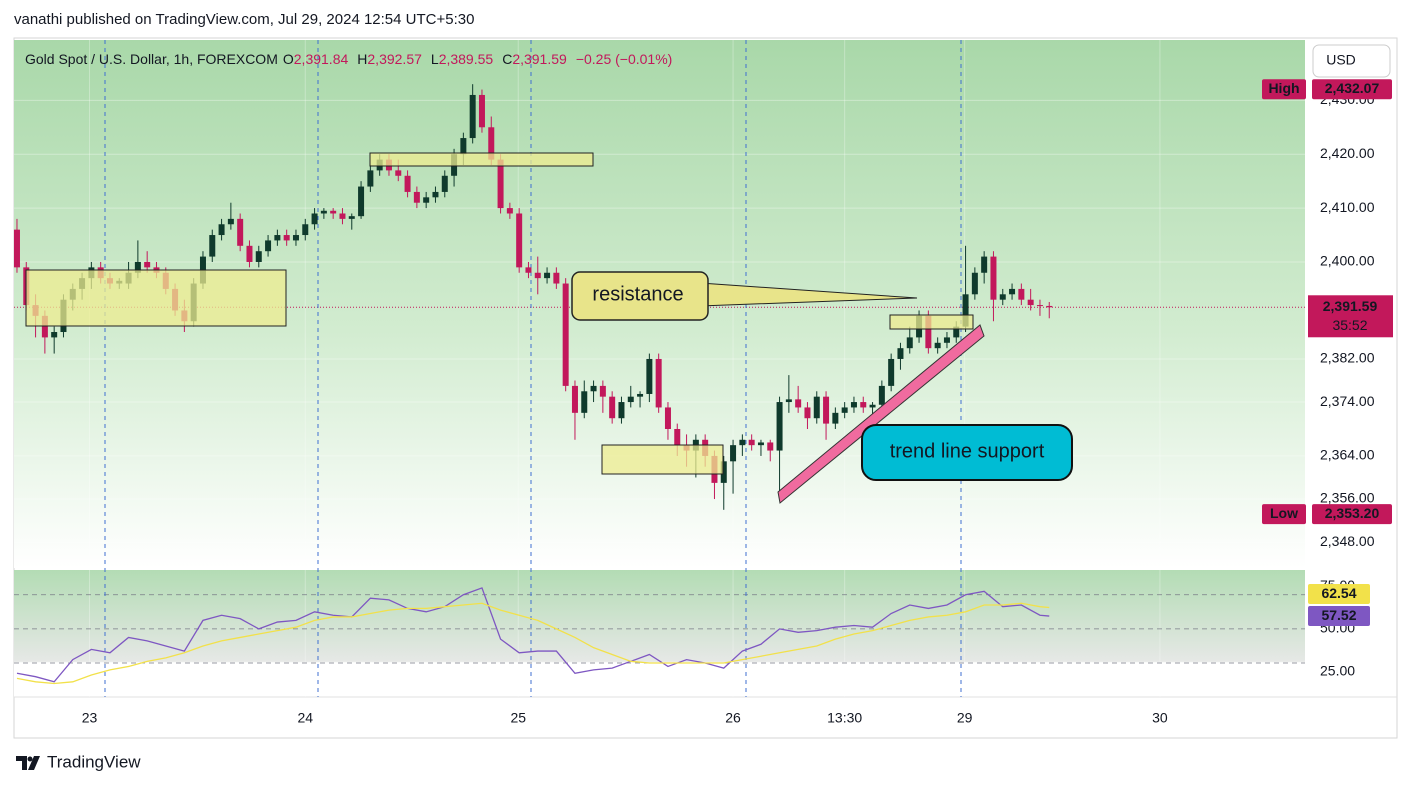 The image size is (1412, 786). What do you see at coordinates (1160, 718) in the screenshot?
I see `x-tick-label: 30` at bounding box center [1160, 718].